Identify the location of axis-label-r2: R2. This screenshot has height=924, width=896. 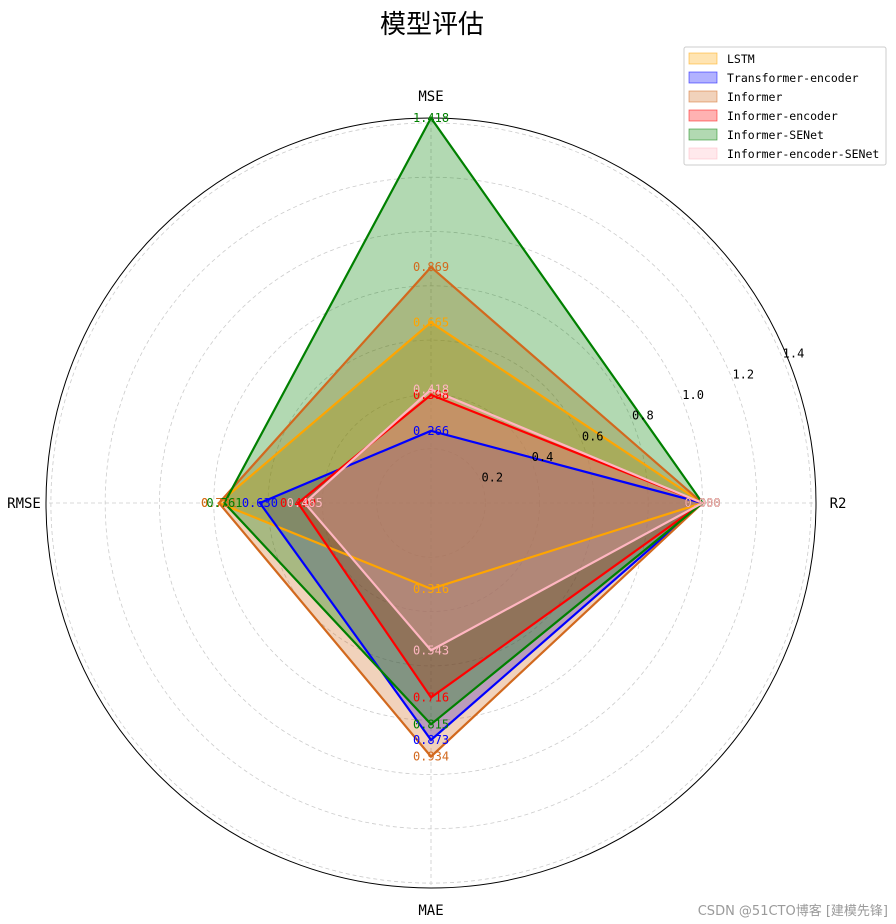
(838, 504).